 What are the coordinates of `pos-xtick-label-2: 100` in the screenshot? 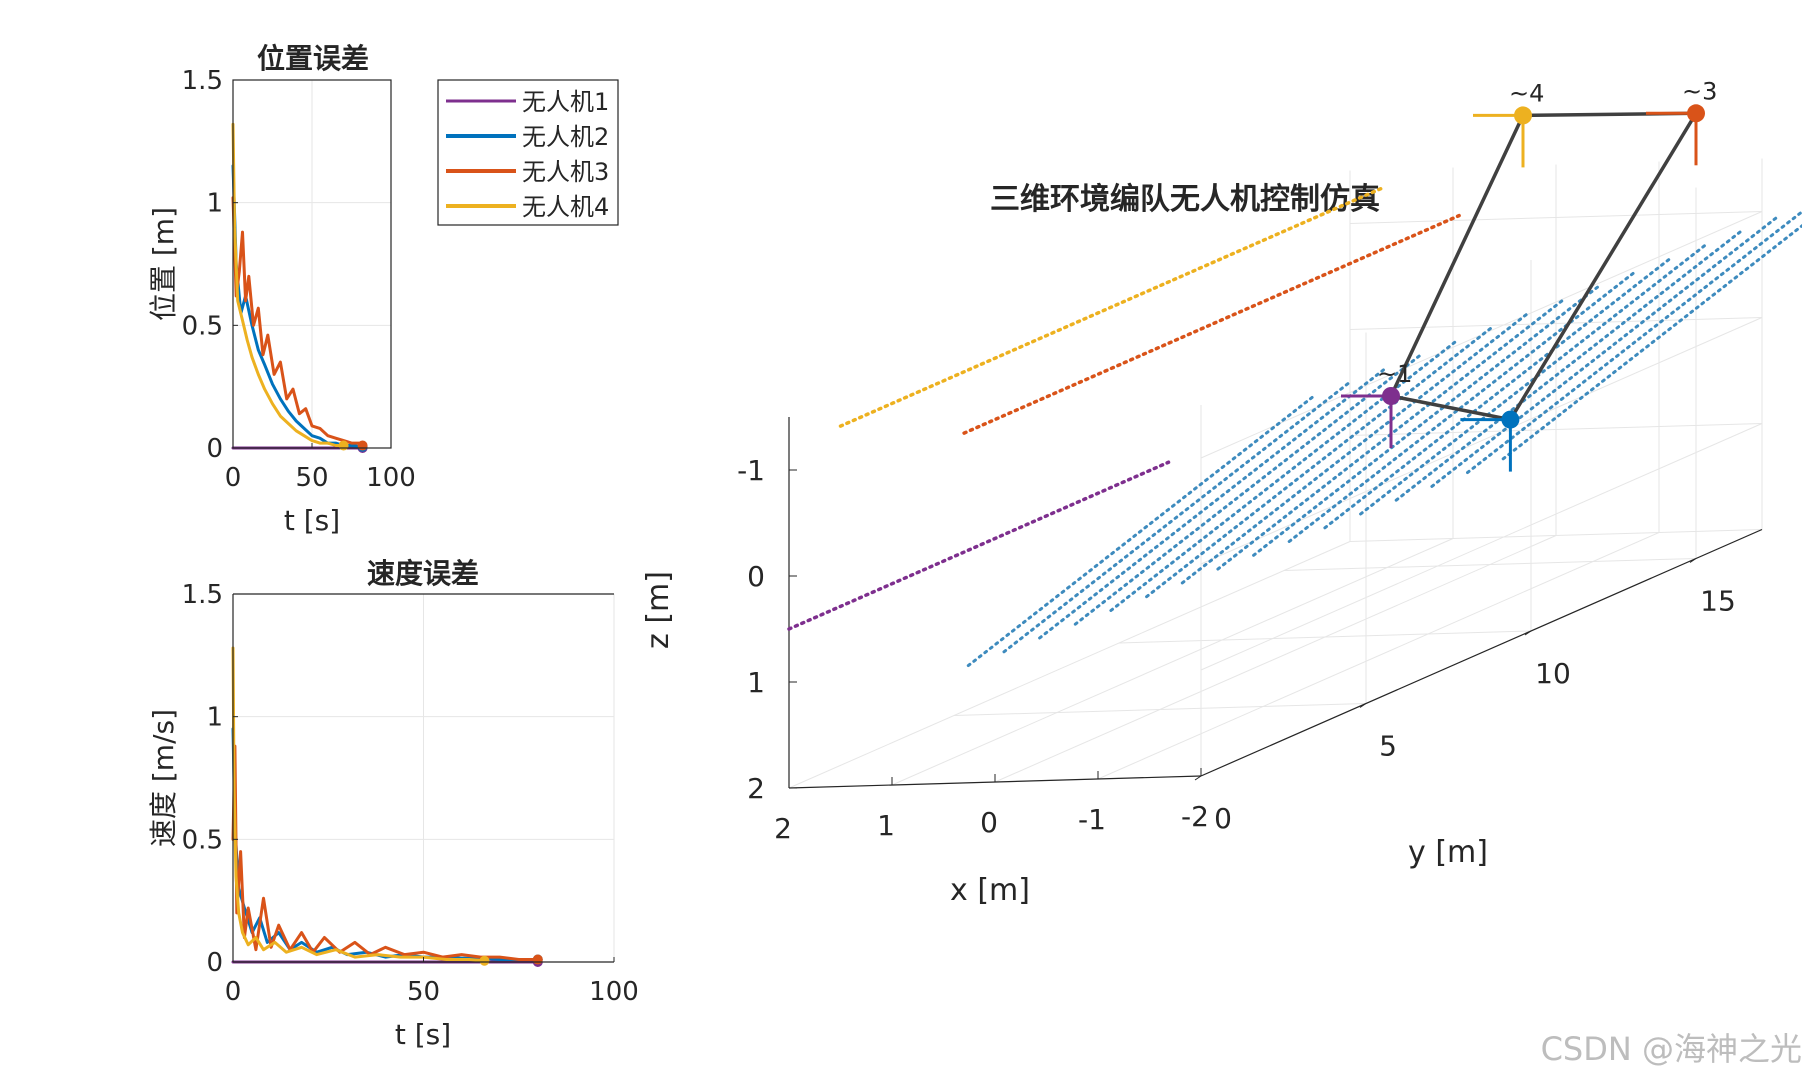 It's located at (391, 478).